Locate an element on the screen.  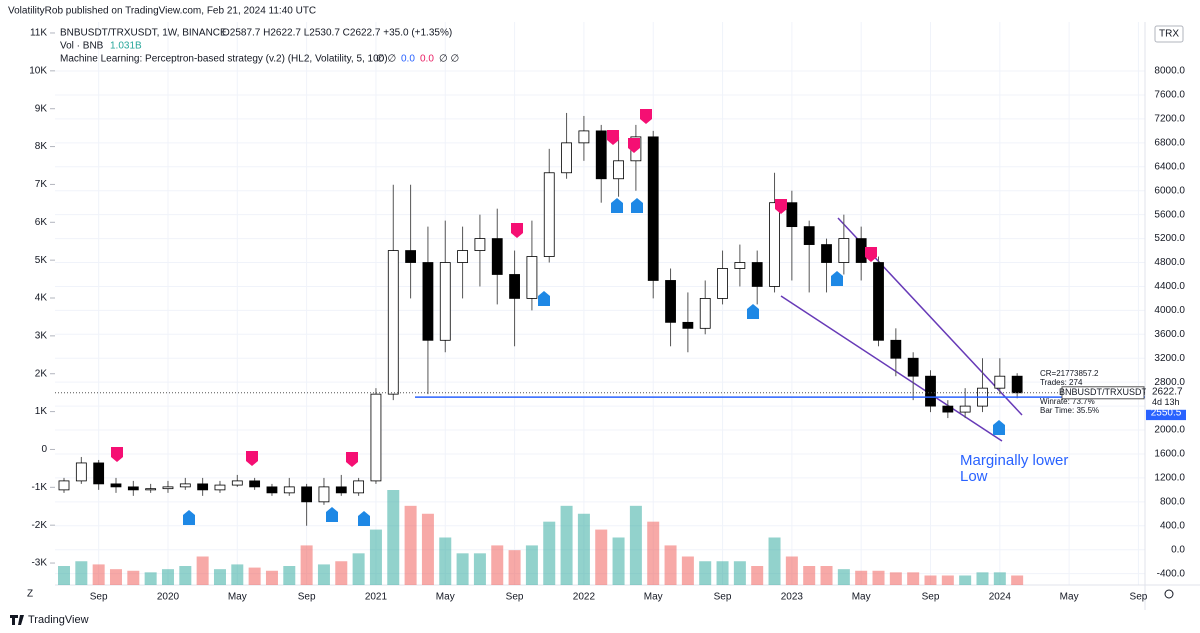
y2-tick-label: 3K is located at coordinates (41, 336).